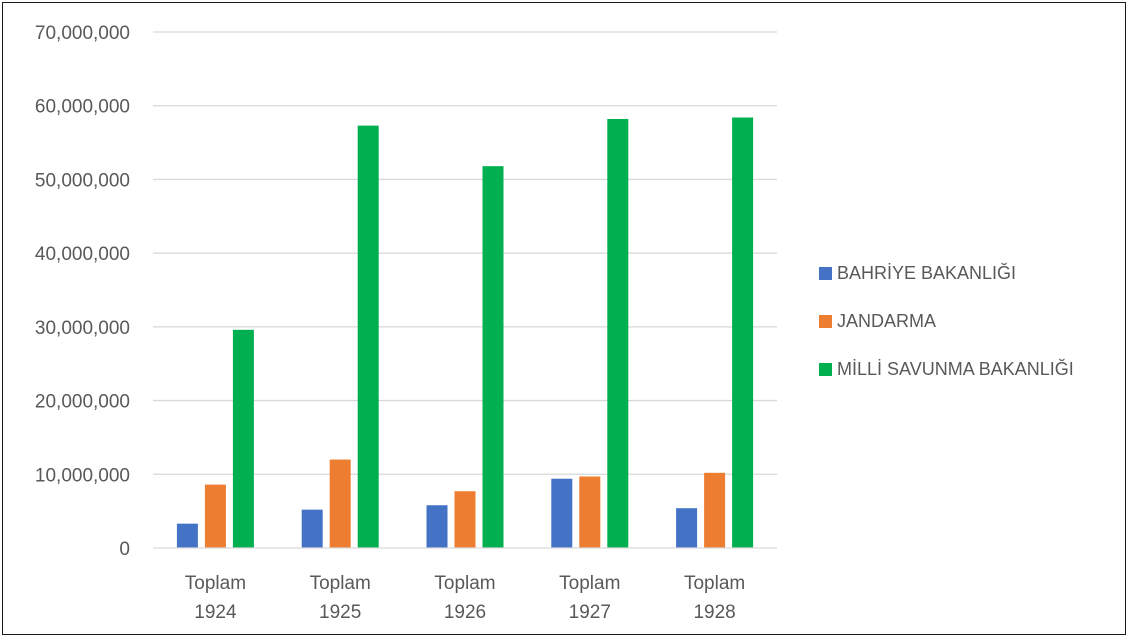 The height and width of the screenshot is (639, 1130). I want to click on x-category-label: 1925, so click(340, 612).